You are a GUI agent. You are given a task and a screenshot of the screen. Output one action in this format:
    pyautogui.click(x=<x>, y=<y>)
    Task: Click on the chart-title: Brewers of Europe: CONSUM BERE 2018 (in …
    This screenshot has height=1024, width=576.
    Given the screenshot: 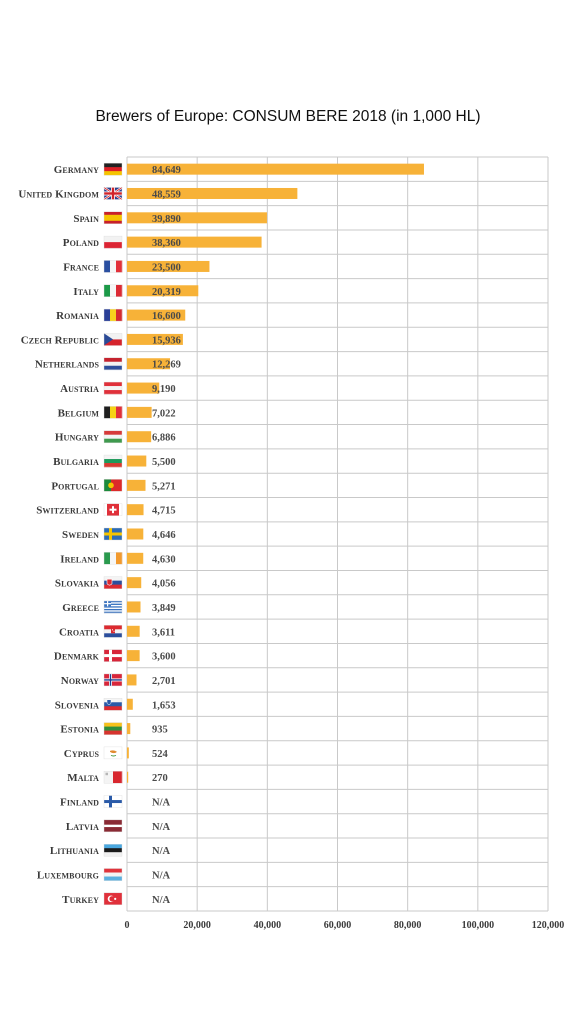 What is the action you would take?
    pyautogui.click(x=288, y=116)
    